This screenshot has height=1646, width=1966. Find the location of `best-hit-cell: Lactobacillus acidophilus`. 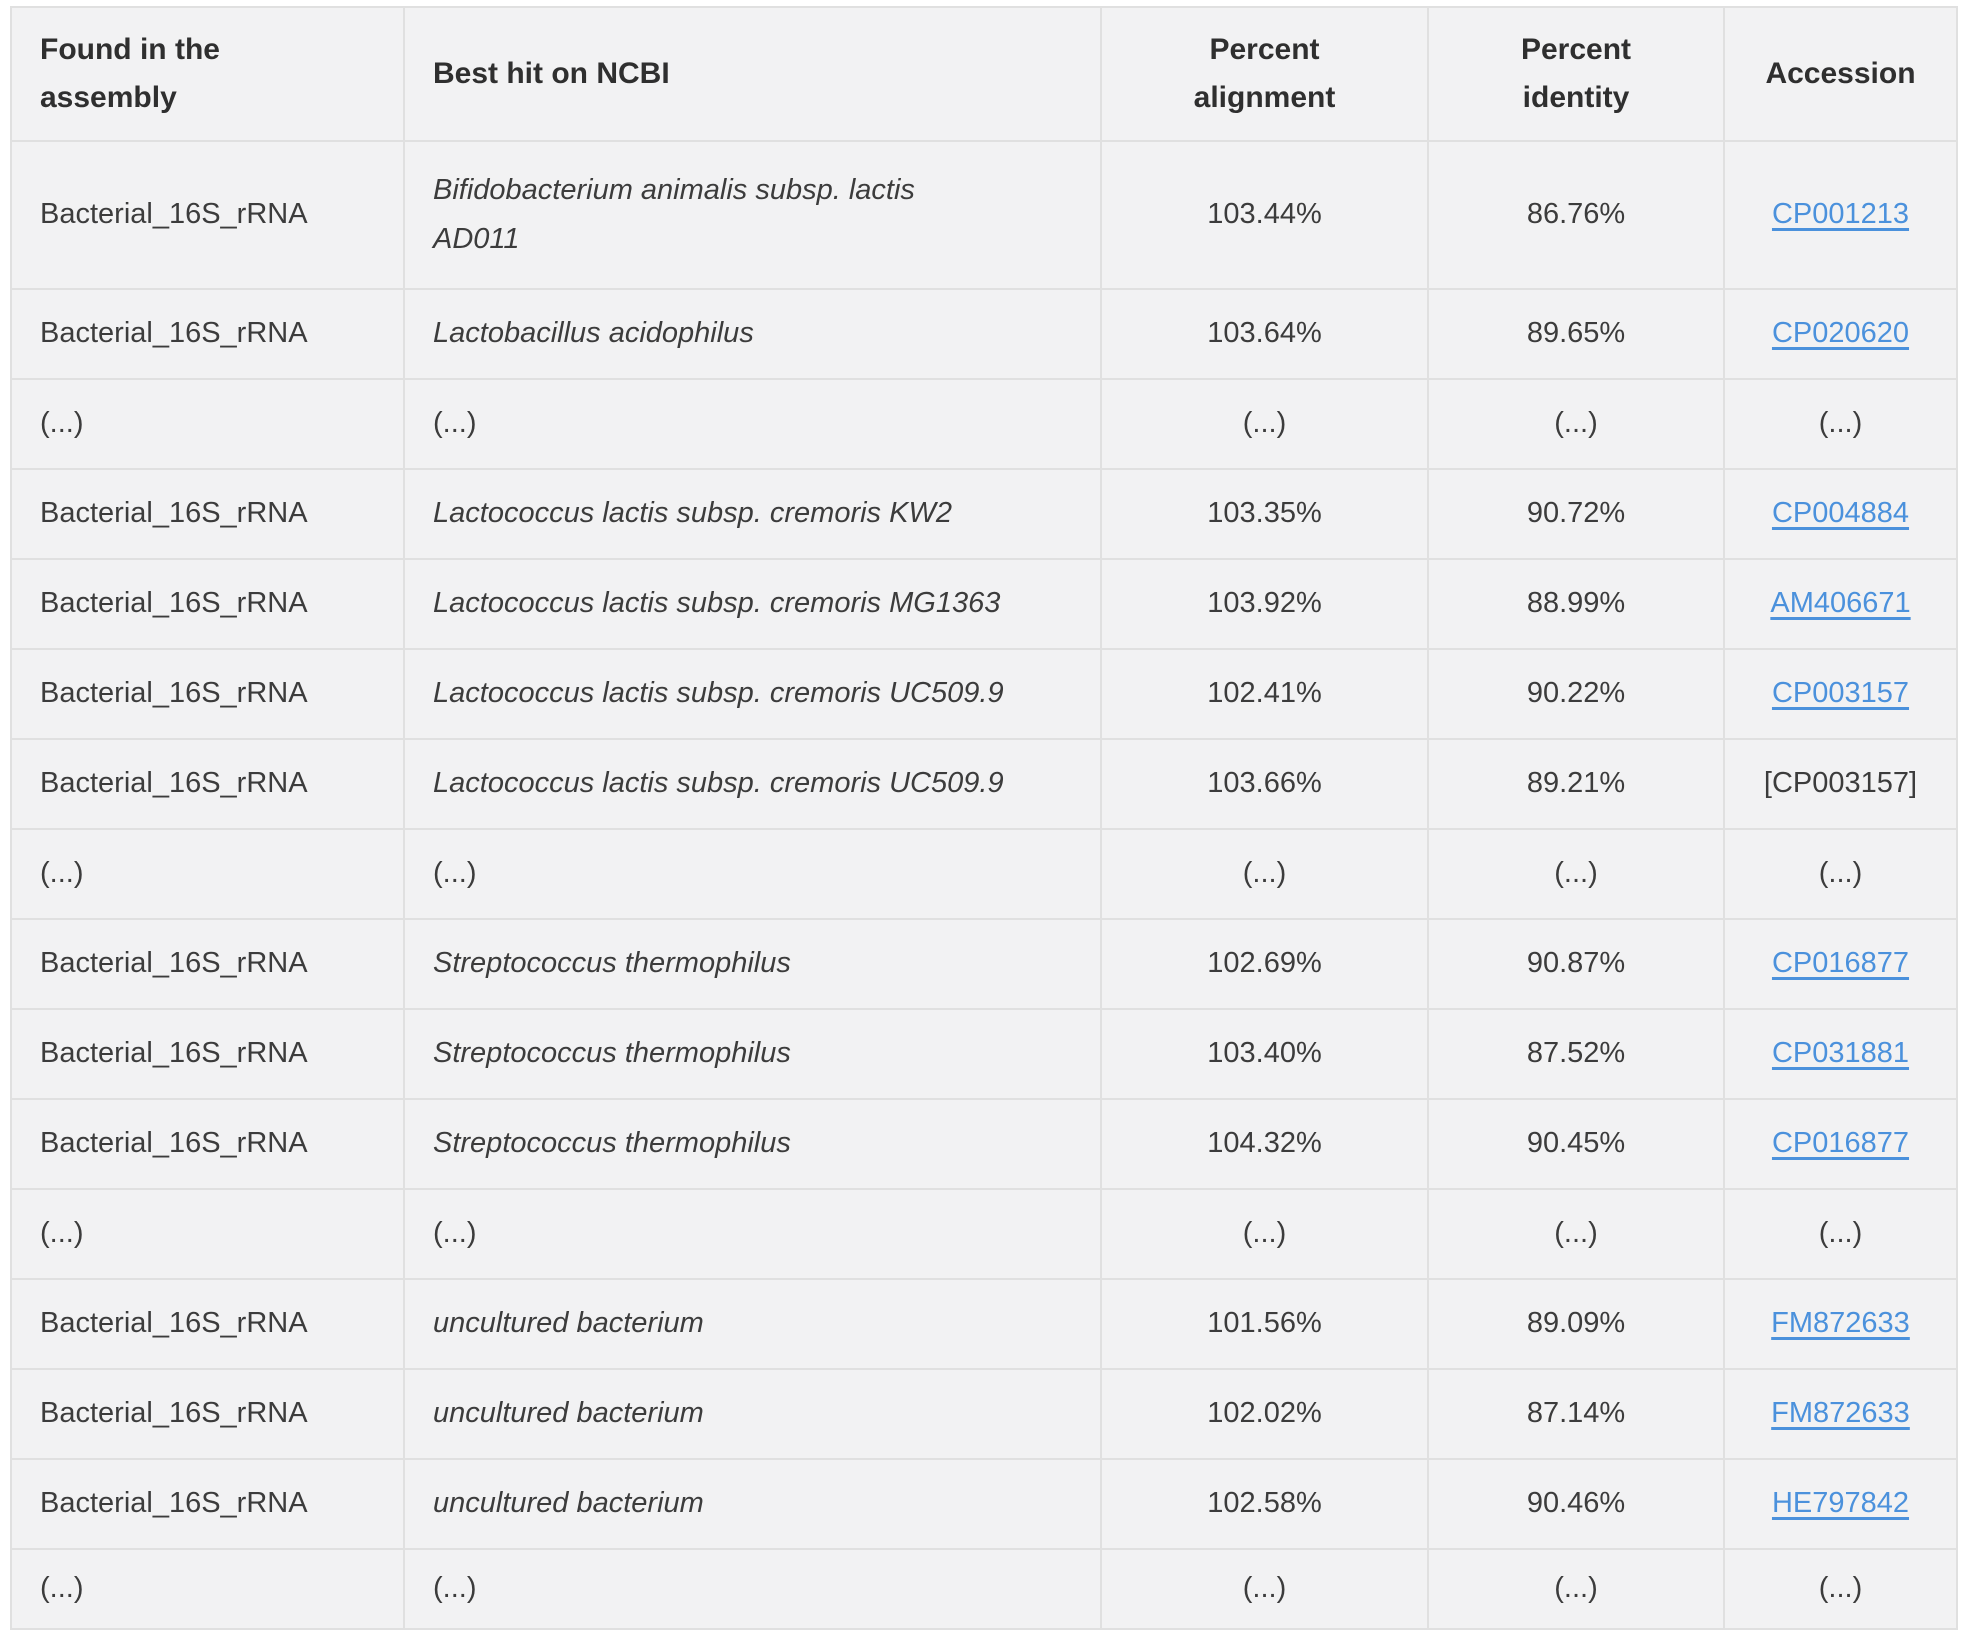

best-hit-cell: Lactobacillus acidophilus is located at coordinates (752, 334).